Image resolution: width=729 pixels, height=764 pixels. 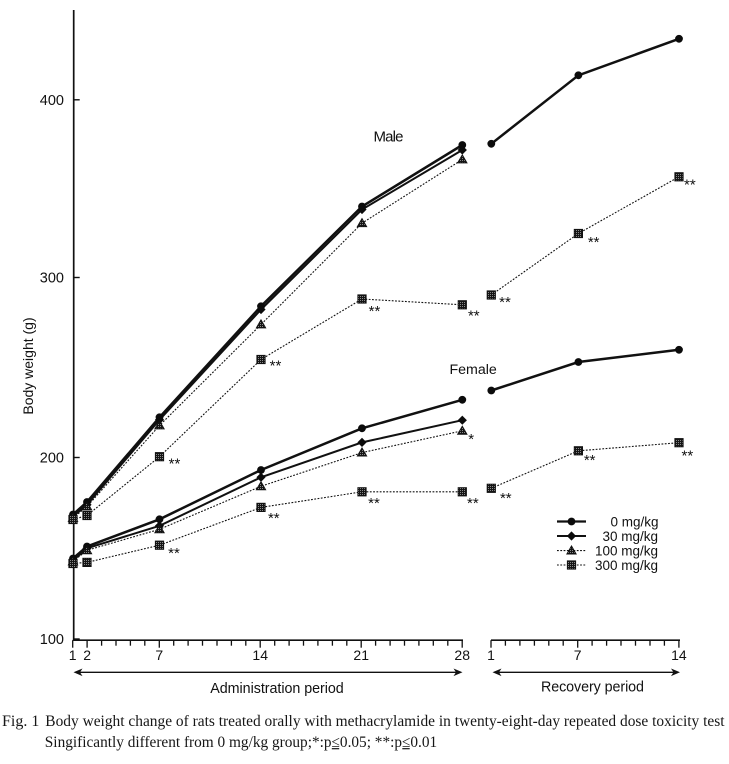 I want to click on svg-text: 2, so click(x=87, y=655).